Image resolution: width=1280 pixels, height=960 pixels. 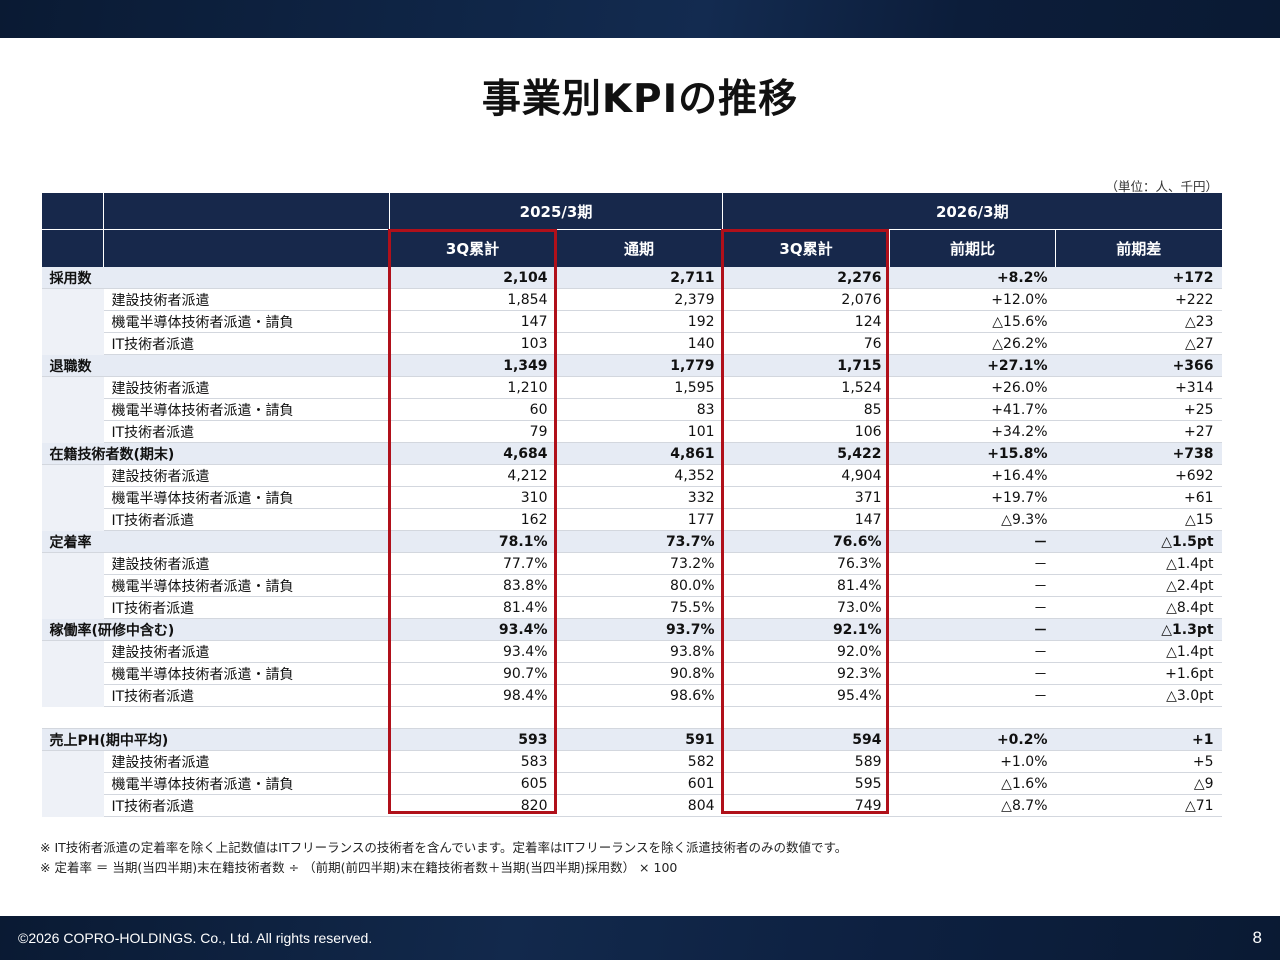 I want to click on sub-row: IT技術者派遣 103 140 76 △26.2% △27, so click(x=631, y=343).